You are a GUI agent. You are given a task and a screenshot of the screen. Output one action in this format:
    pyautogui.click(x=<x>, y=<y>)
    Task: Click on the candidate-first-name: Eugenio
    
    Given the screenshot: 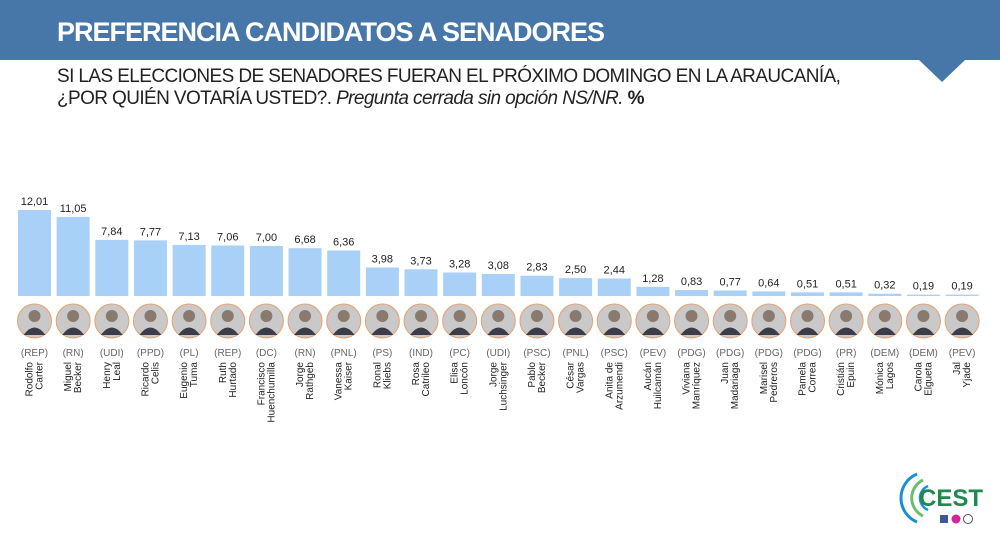 What is the action you would take?
    pyautogui.click(x=184, y=380)
    